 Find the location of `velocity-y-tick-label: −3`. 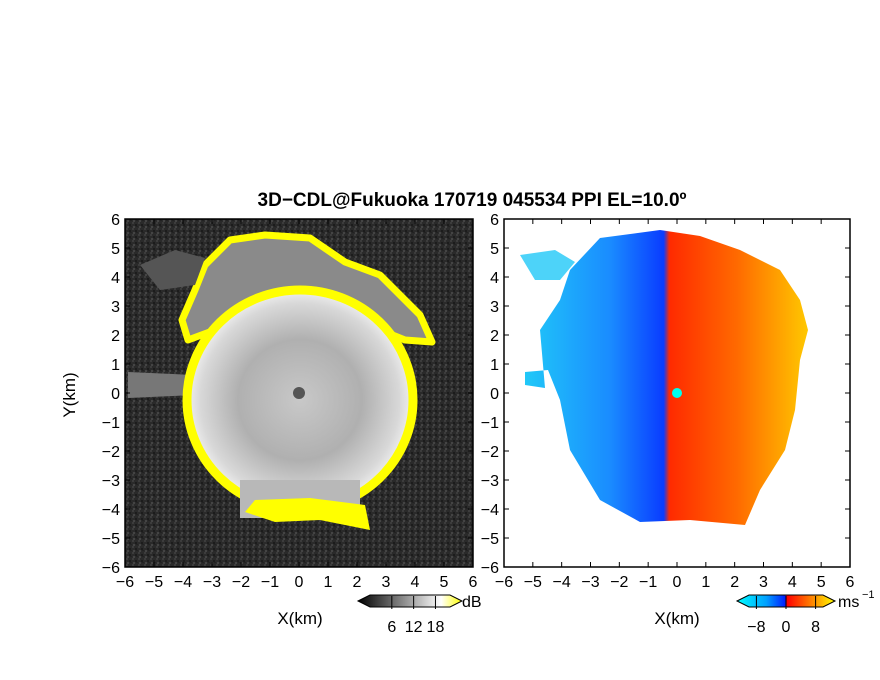

velocity-y-tick-label: −3 is located at coordinates (490, 481).